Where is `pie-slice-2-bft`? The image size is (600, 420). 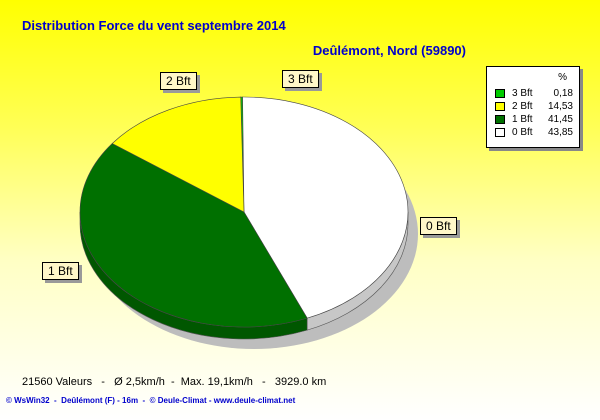 pie-slice-2-bft is located at coordinates (178, 154).